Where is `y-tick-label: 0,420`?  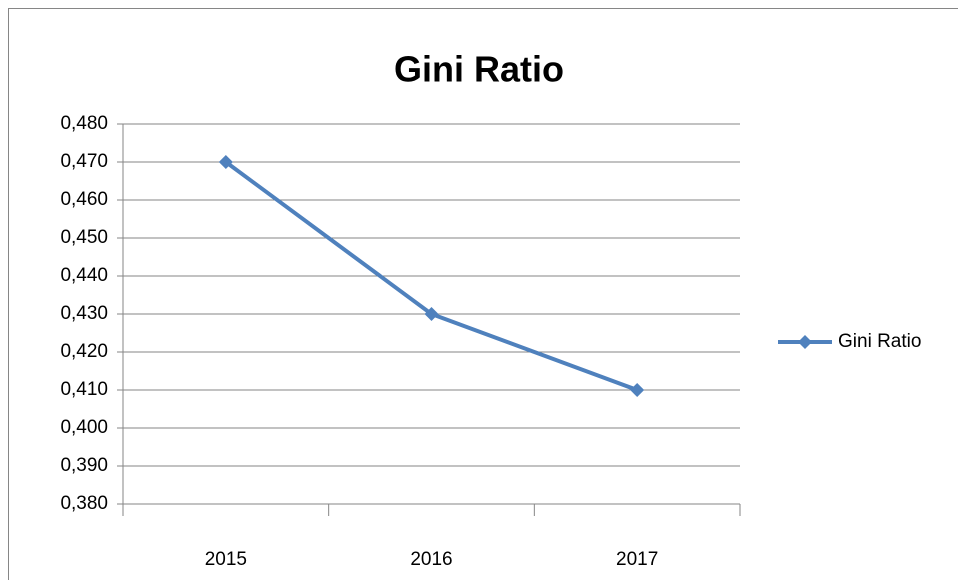
y-tick-label: 0,420 is located at coordinates (84, 351).